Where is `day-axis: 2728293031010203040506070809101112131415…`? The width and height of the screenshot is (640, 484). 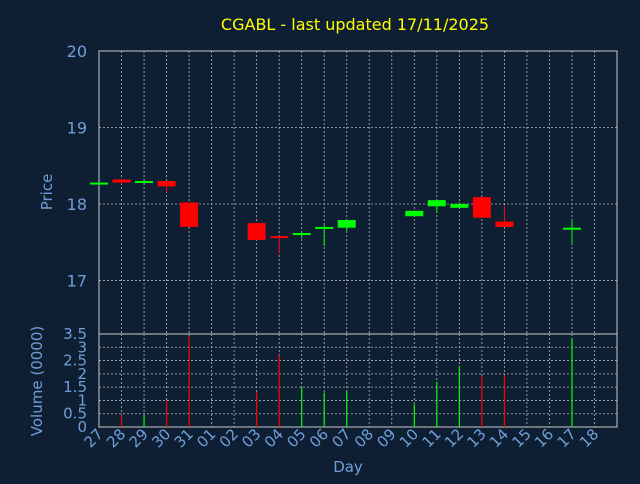 day-axis: 2728293031010203040506070809101112131415… is located at coordinates (342, 438).